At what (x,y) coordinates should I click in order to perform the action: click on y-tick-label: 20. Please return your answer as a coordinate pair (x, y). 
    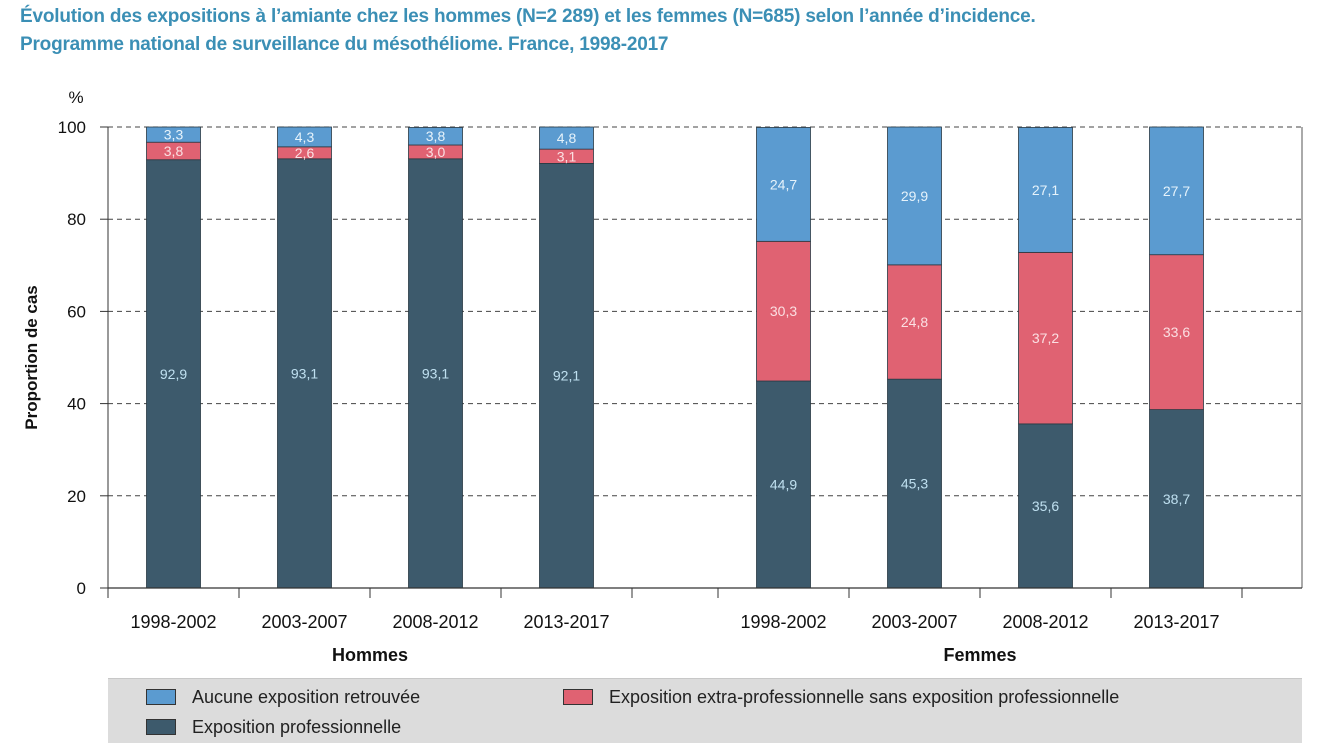
    Looking at the image, I should click on (76, 496).